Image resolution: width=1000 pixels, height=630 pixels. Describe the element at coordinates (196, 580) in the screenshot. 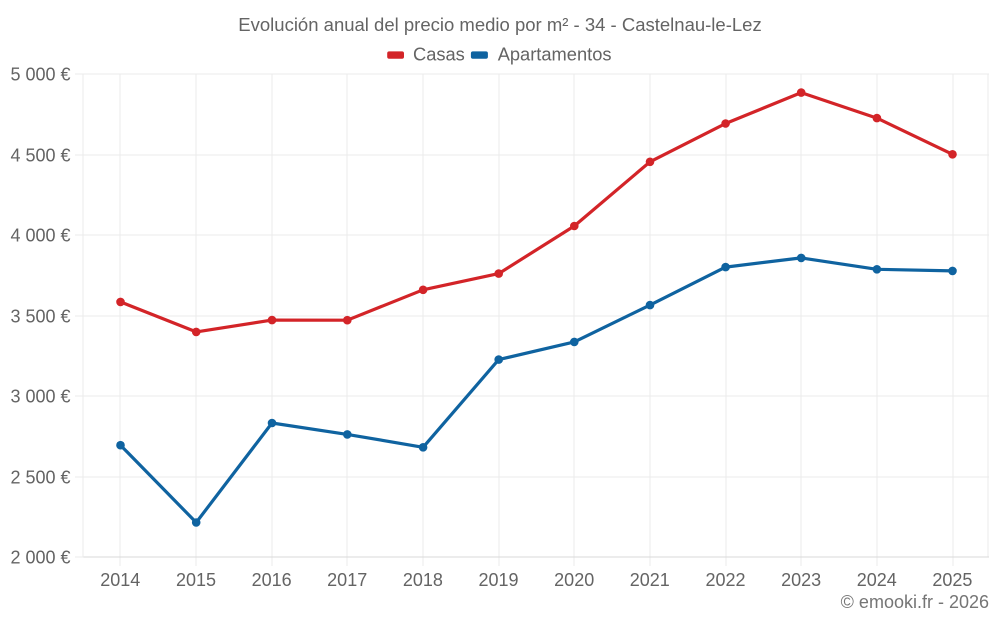

I see `svg-text: 2015` at that location.